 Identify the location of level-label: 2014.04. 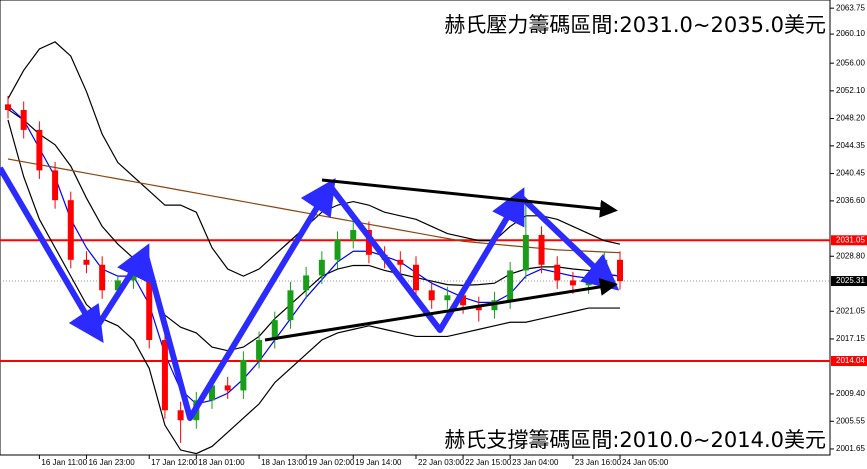
(850, 360).